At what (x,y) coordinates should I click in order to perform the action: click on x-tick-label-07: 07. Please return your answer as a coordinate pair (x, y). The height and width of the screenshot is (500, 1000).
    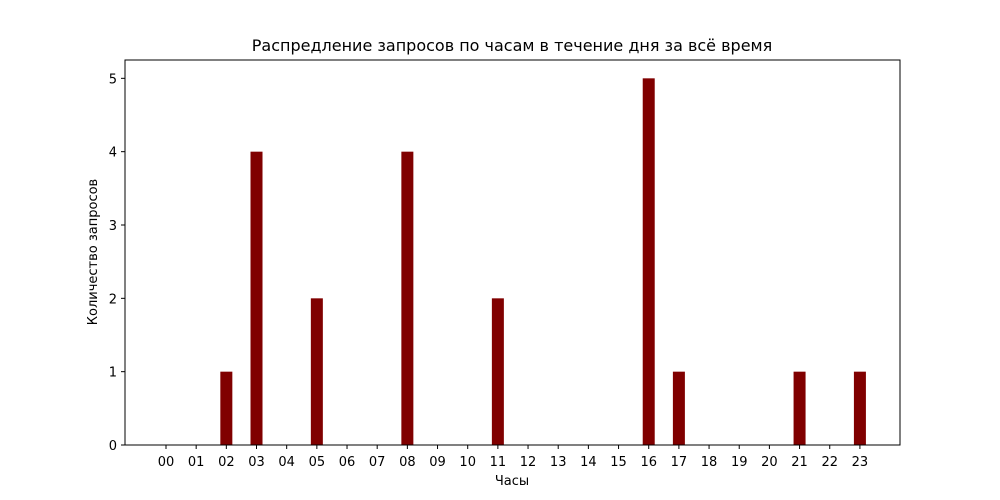
    Looking at the image, I should click on (377, 462).